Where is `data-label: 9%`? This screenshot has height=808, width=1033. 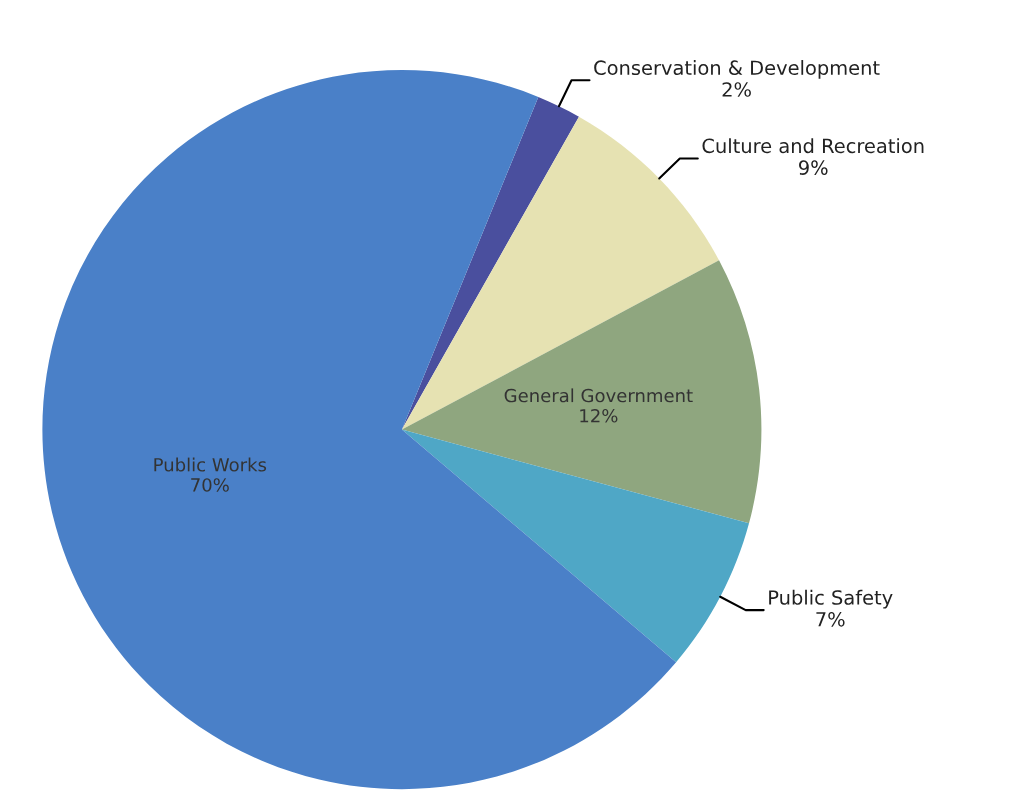 data-label: 9% is located at coordinates (813, 167).